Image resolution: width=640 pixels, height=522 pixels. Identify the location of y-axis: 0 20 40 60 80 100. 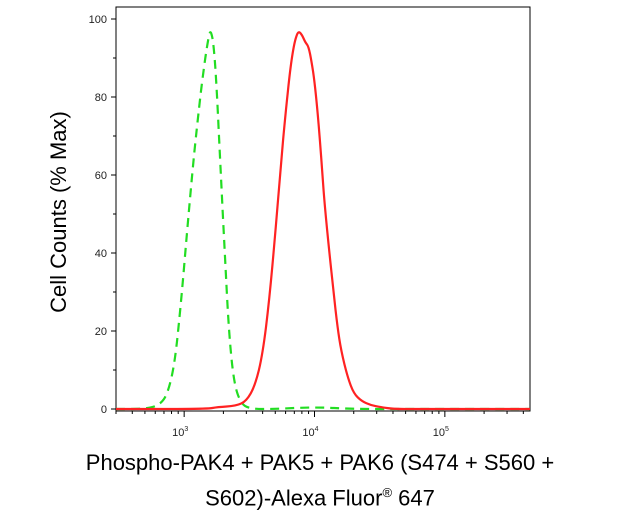
(102, 215).